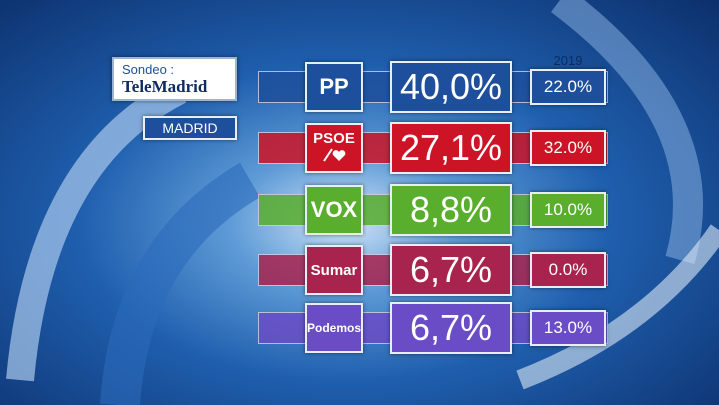  What do you see at coordinates (334, 210) in the screenshot?
I see `party-logo: VOX` at bounding box center [334, 210].